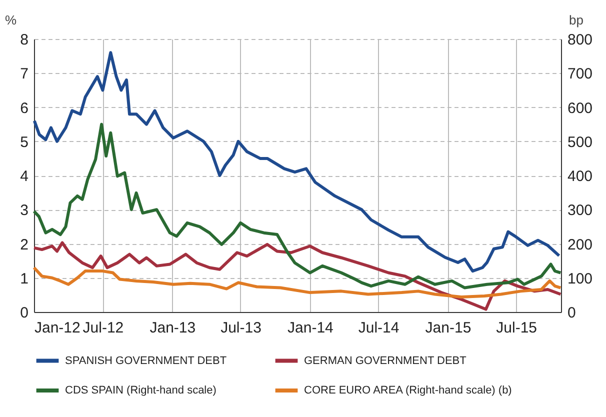  What do you see at coordinates (517, 328) in the screenshot?
I see `x-tick-label: Jul-15` at bounding box center [517, 328].